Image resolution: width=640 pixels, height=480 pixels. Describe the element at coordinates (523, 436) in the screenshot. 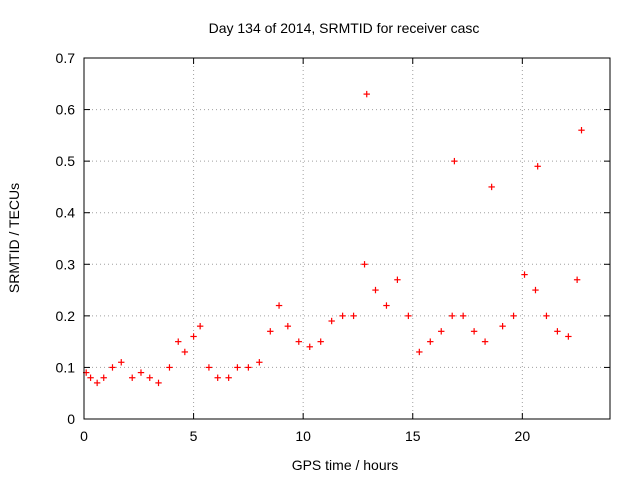

I see `x-tick-label: 20` at that location.